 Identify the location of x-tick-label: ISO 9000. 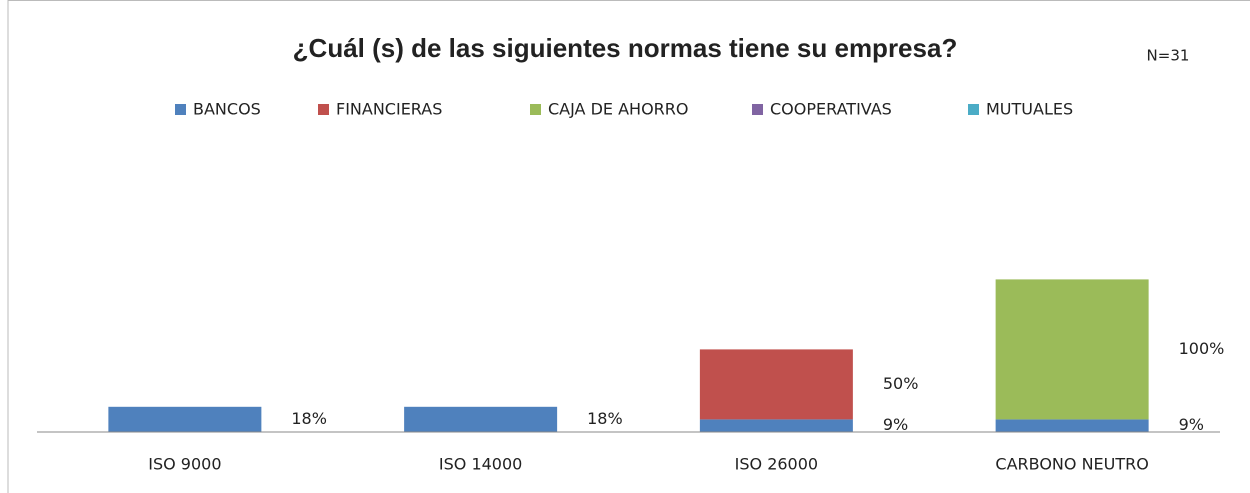
(184, 464).